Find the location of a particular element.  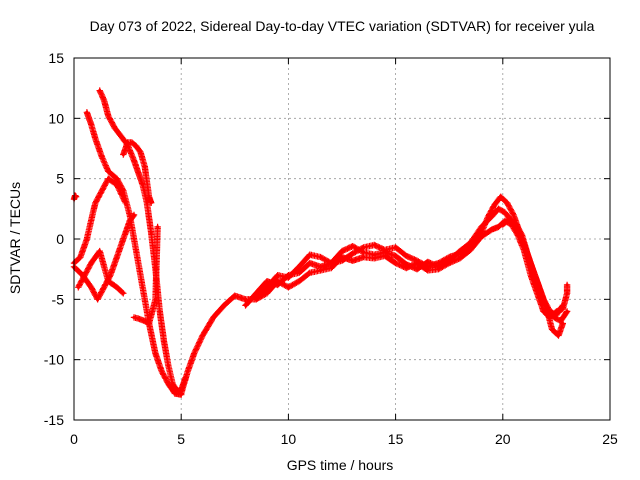

y-tick-label: -15 is located at coordinates (54, 420).